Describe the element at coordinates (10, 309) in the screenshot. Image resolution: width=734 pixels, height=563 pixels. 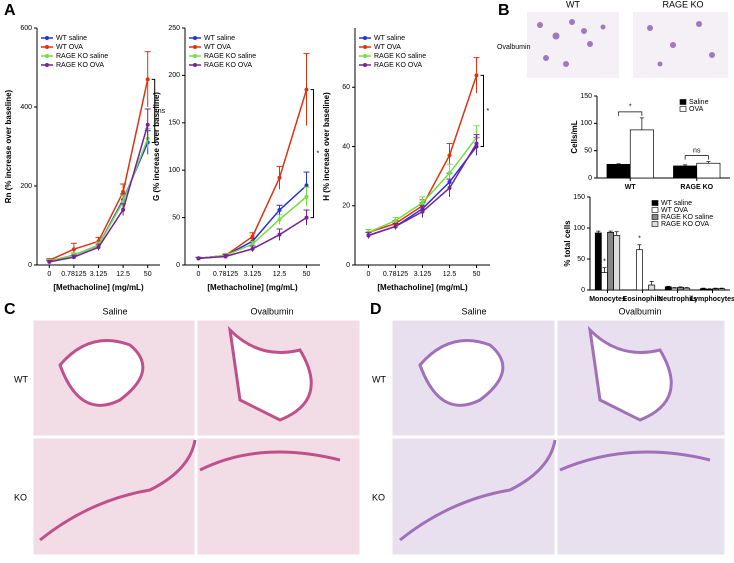
I see `panel-label: C` at that location.